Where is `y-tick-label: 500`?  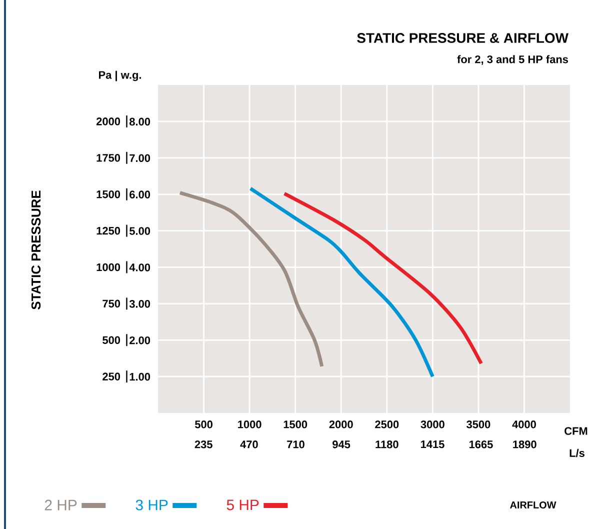 y-tick-label: 500 is located at coordinates (111, 340).